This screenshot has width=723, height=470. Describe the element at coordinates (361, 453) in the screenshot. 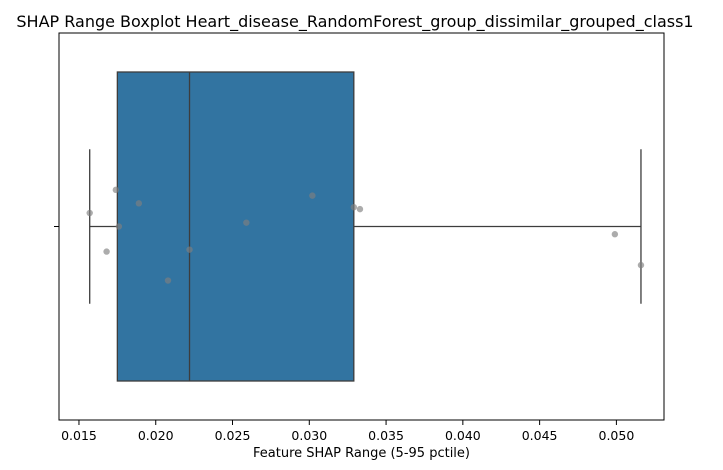

I see `x-axis-label: Feature SHAP Range (5-95 pctile)` at that location.